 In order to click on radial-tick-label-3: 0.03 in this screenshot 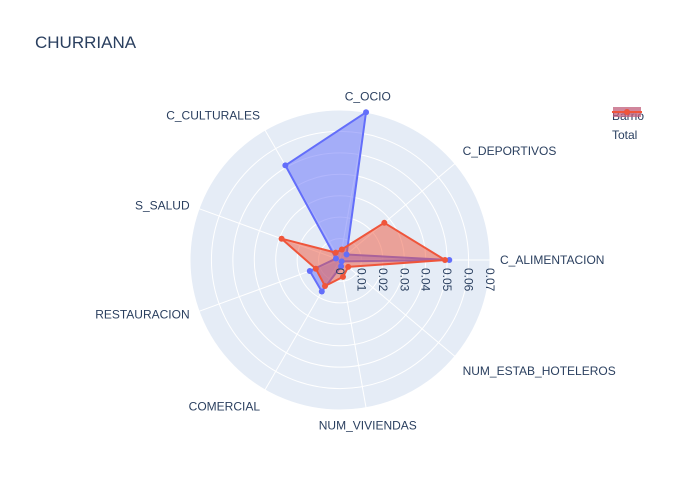, I will do `click(404, 280)`.